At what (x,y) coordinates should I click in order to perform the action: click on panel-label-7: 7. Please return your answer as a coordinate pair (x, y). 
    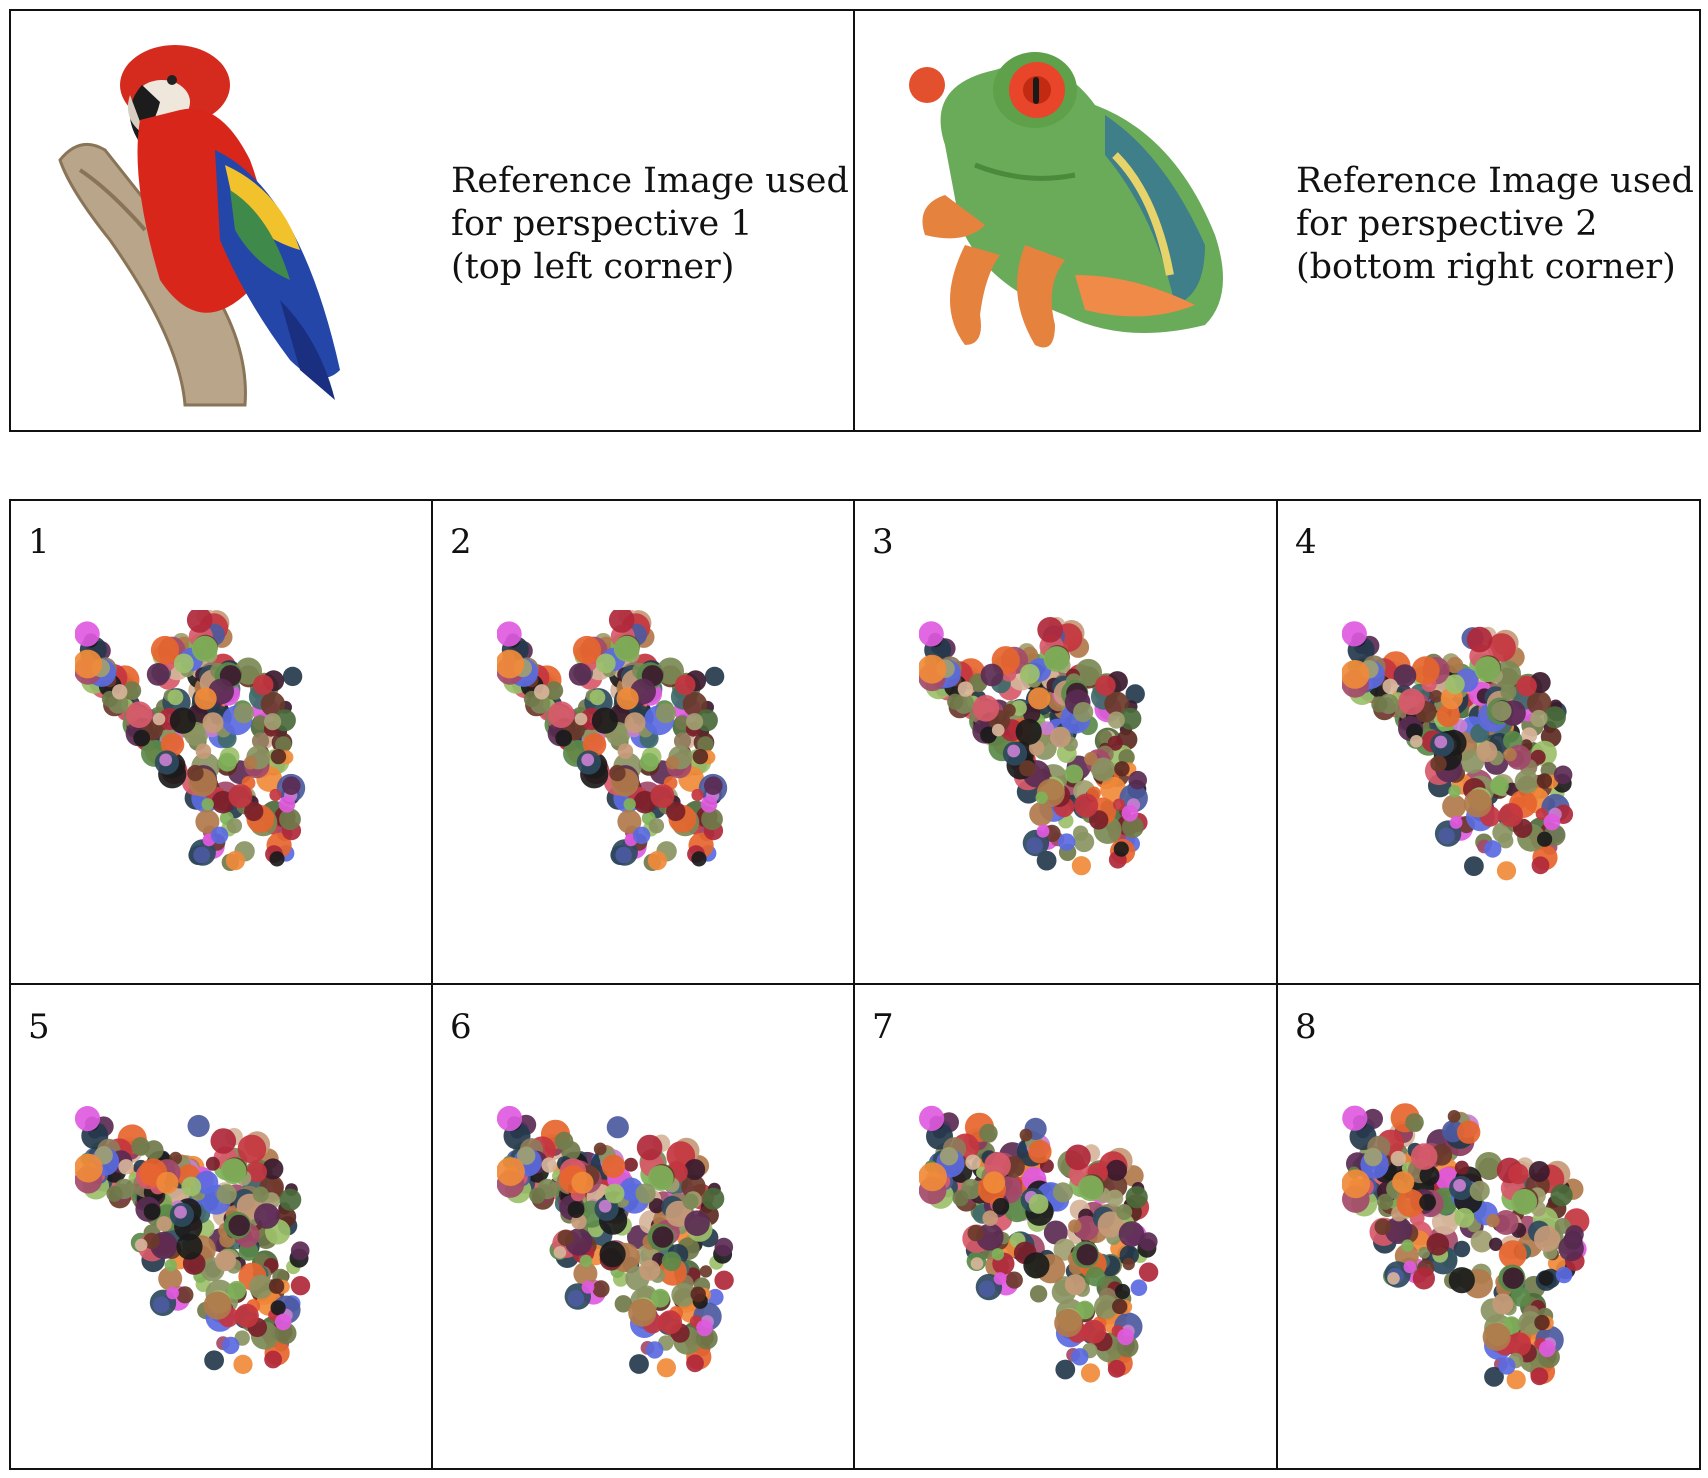
    Looking at the image, I should click on (883, 1027).